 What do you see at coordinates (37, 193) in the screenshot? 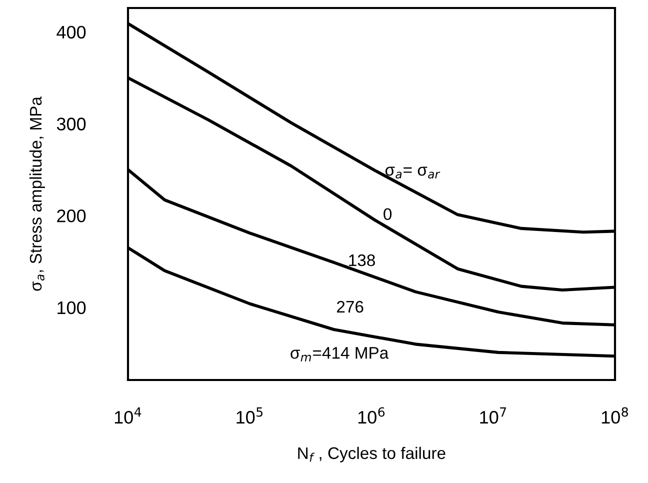
I see `y-axis-title: σ$_{a}$, Stress amplitude, MPa` at bounding box center [37, 193].